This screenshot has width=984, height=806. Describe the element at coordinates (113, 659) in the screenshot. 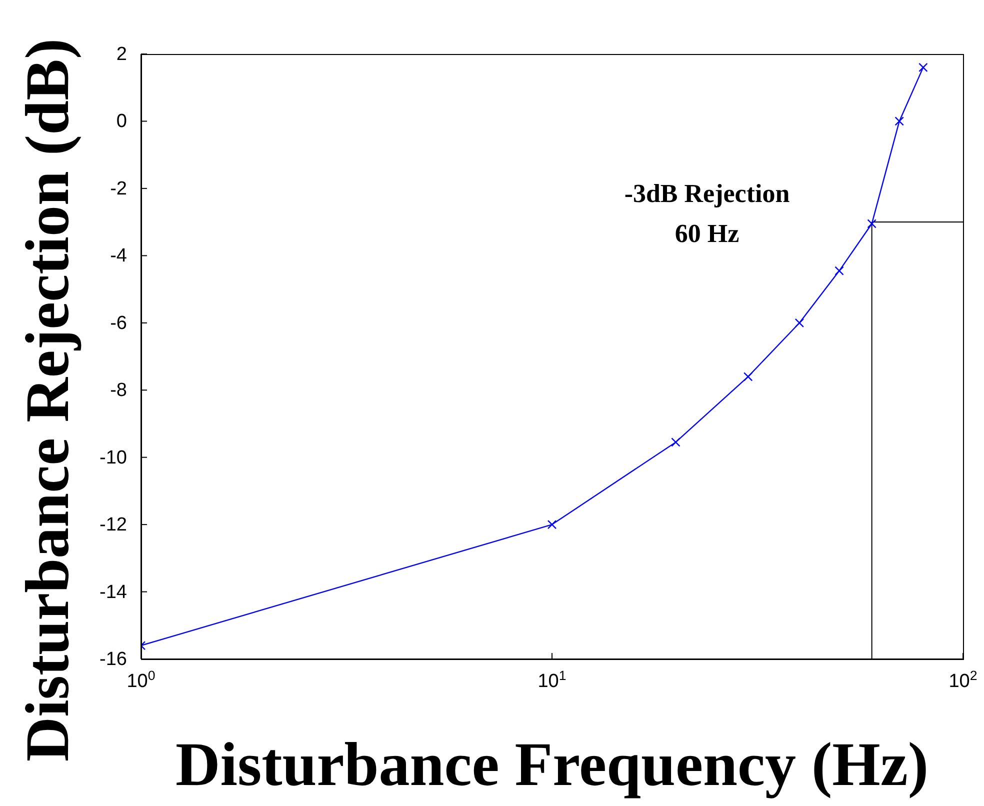

I see `y-tick-label: -16` at that location.